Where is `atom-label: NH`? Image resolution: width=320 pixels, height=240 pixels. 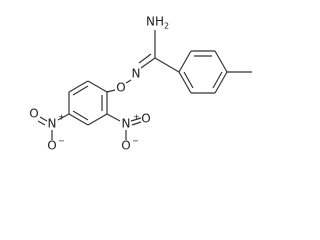
atom-label: NH is located at coordinates (155, 22).